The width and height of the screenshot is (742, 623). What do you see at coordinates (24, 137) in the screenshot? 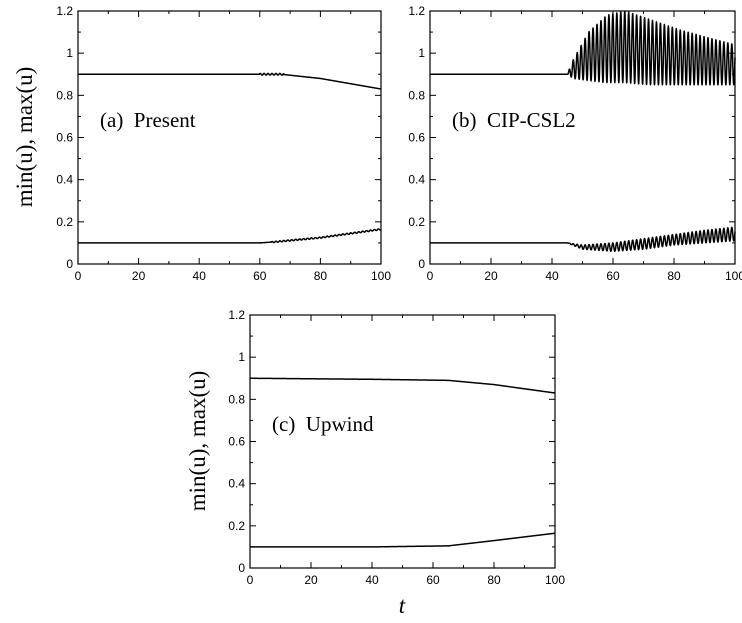
I see `panel-a-ylabel: min(u), max(u)` at bounding box center [24, 137].